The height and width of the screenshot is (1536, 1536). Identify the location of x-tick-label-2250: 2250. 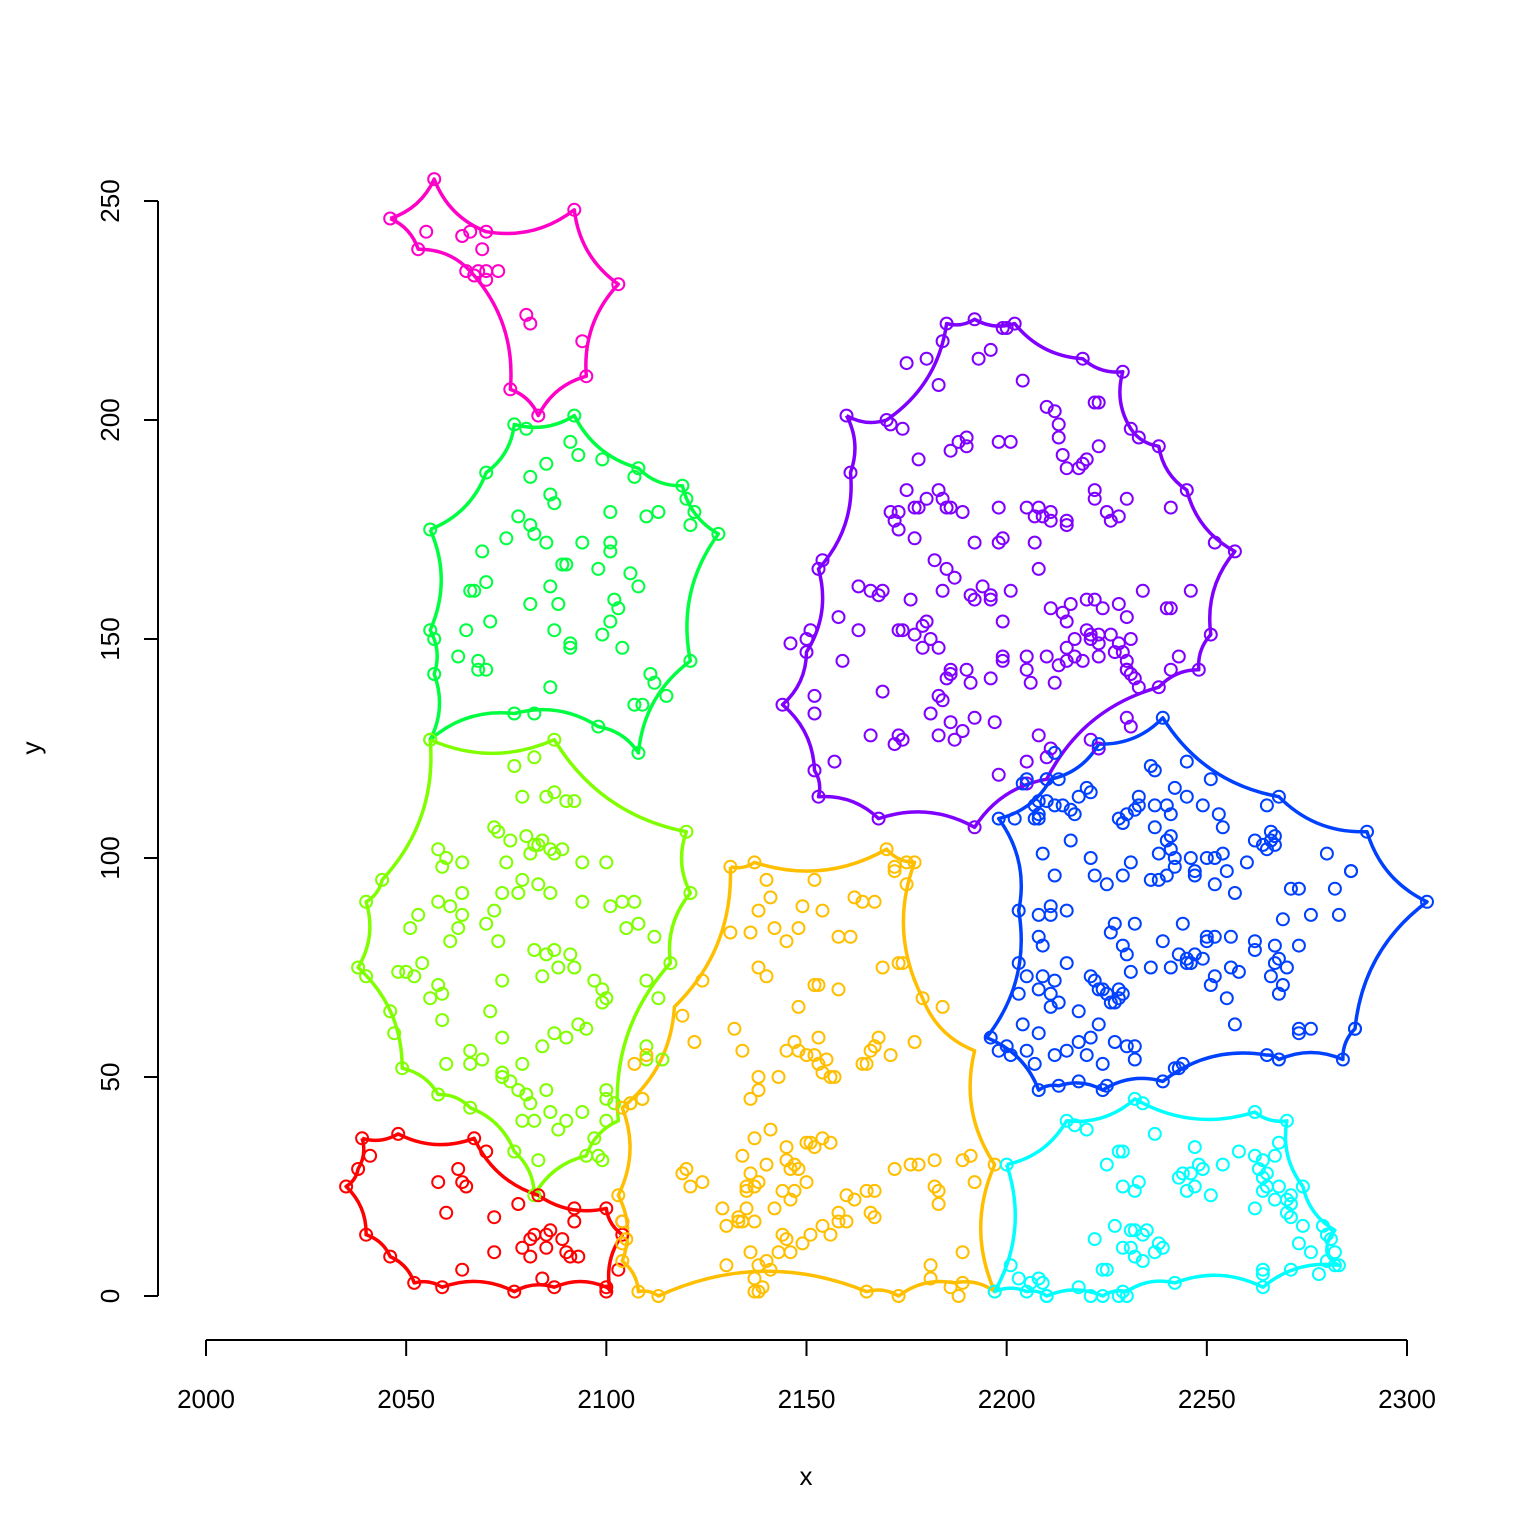
(1207, 1399).